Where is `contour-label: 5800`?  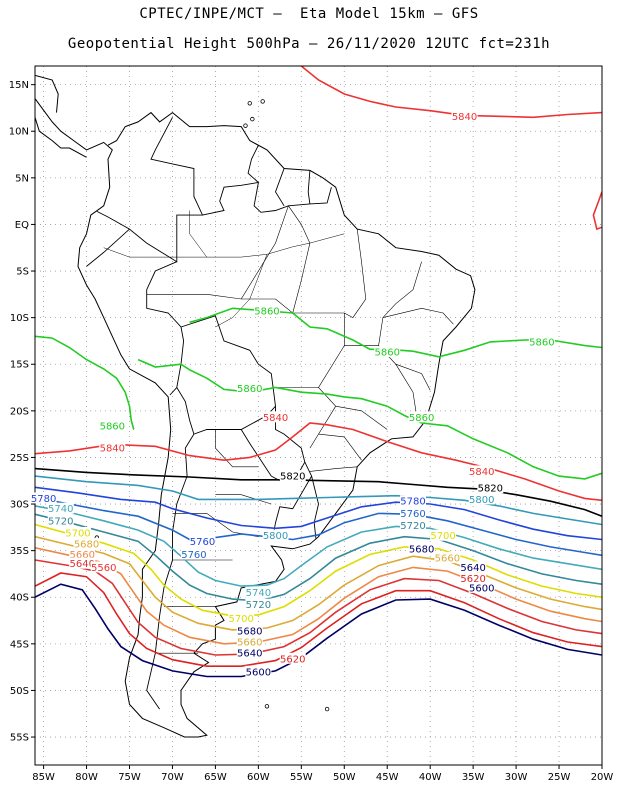 contour-label: 5800 is located at coordinates (275, 536).